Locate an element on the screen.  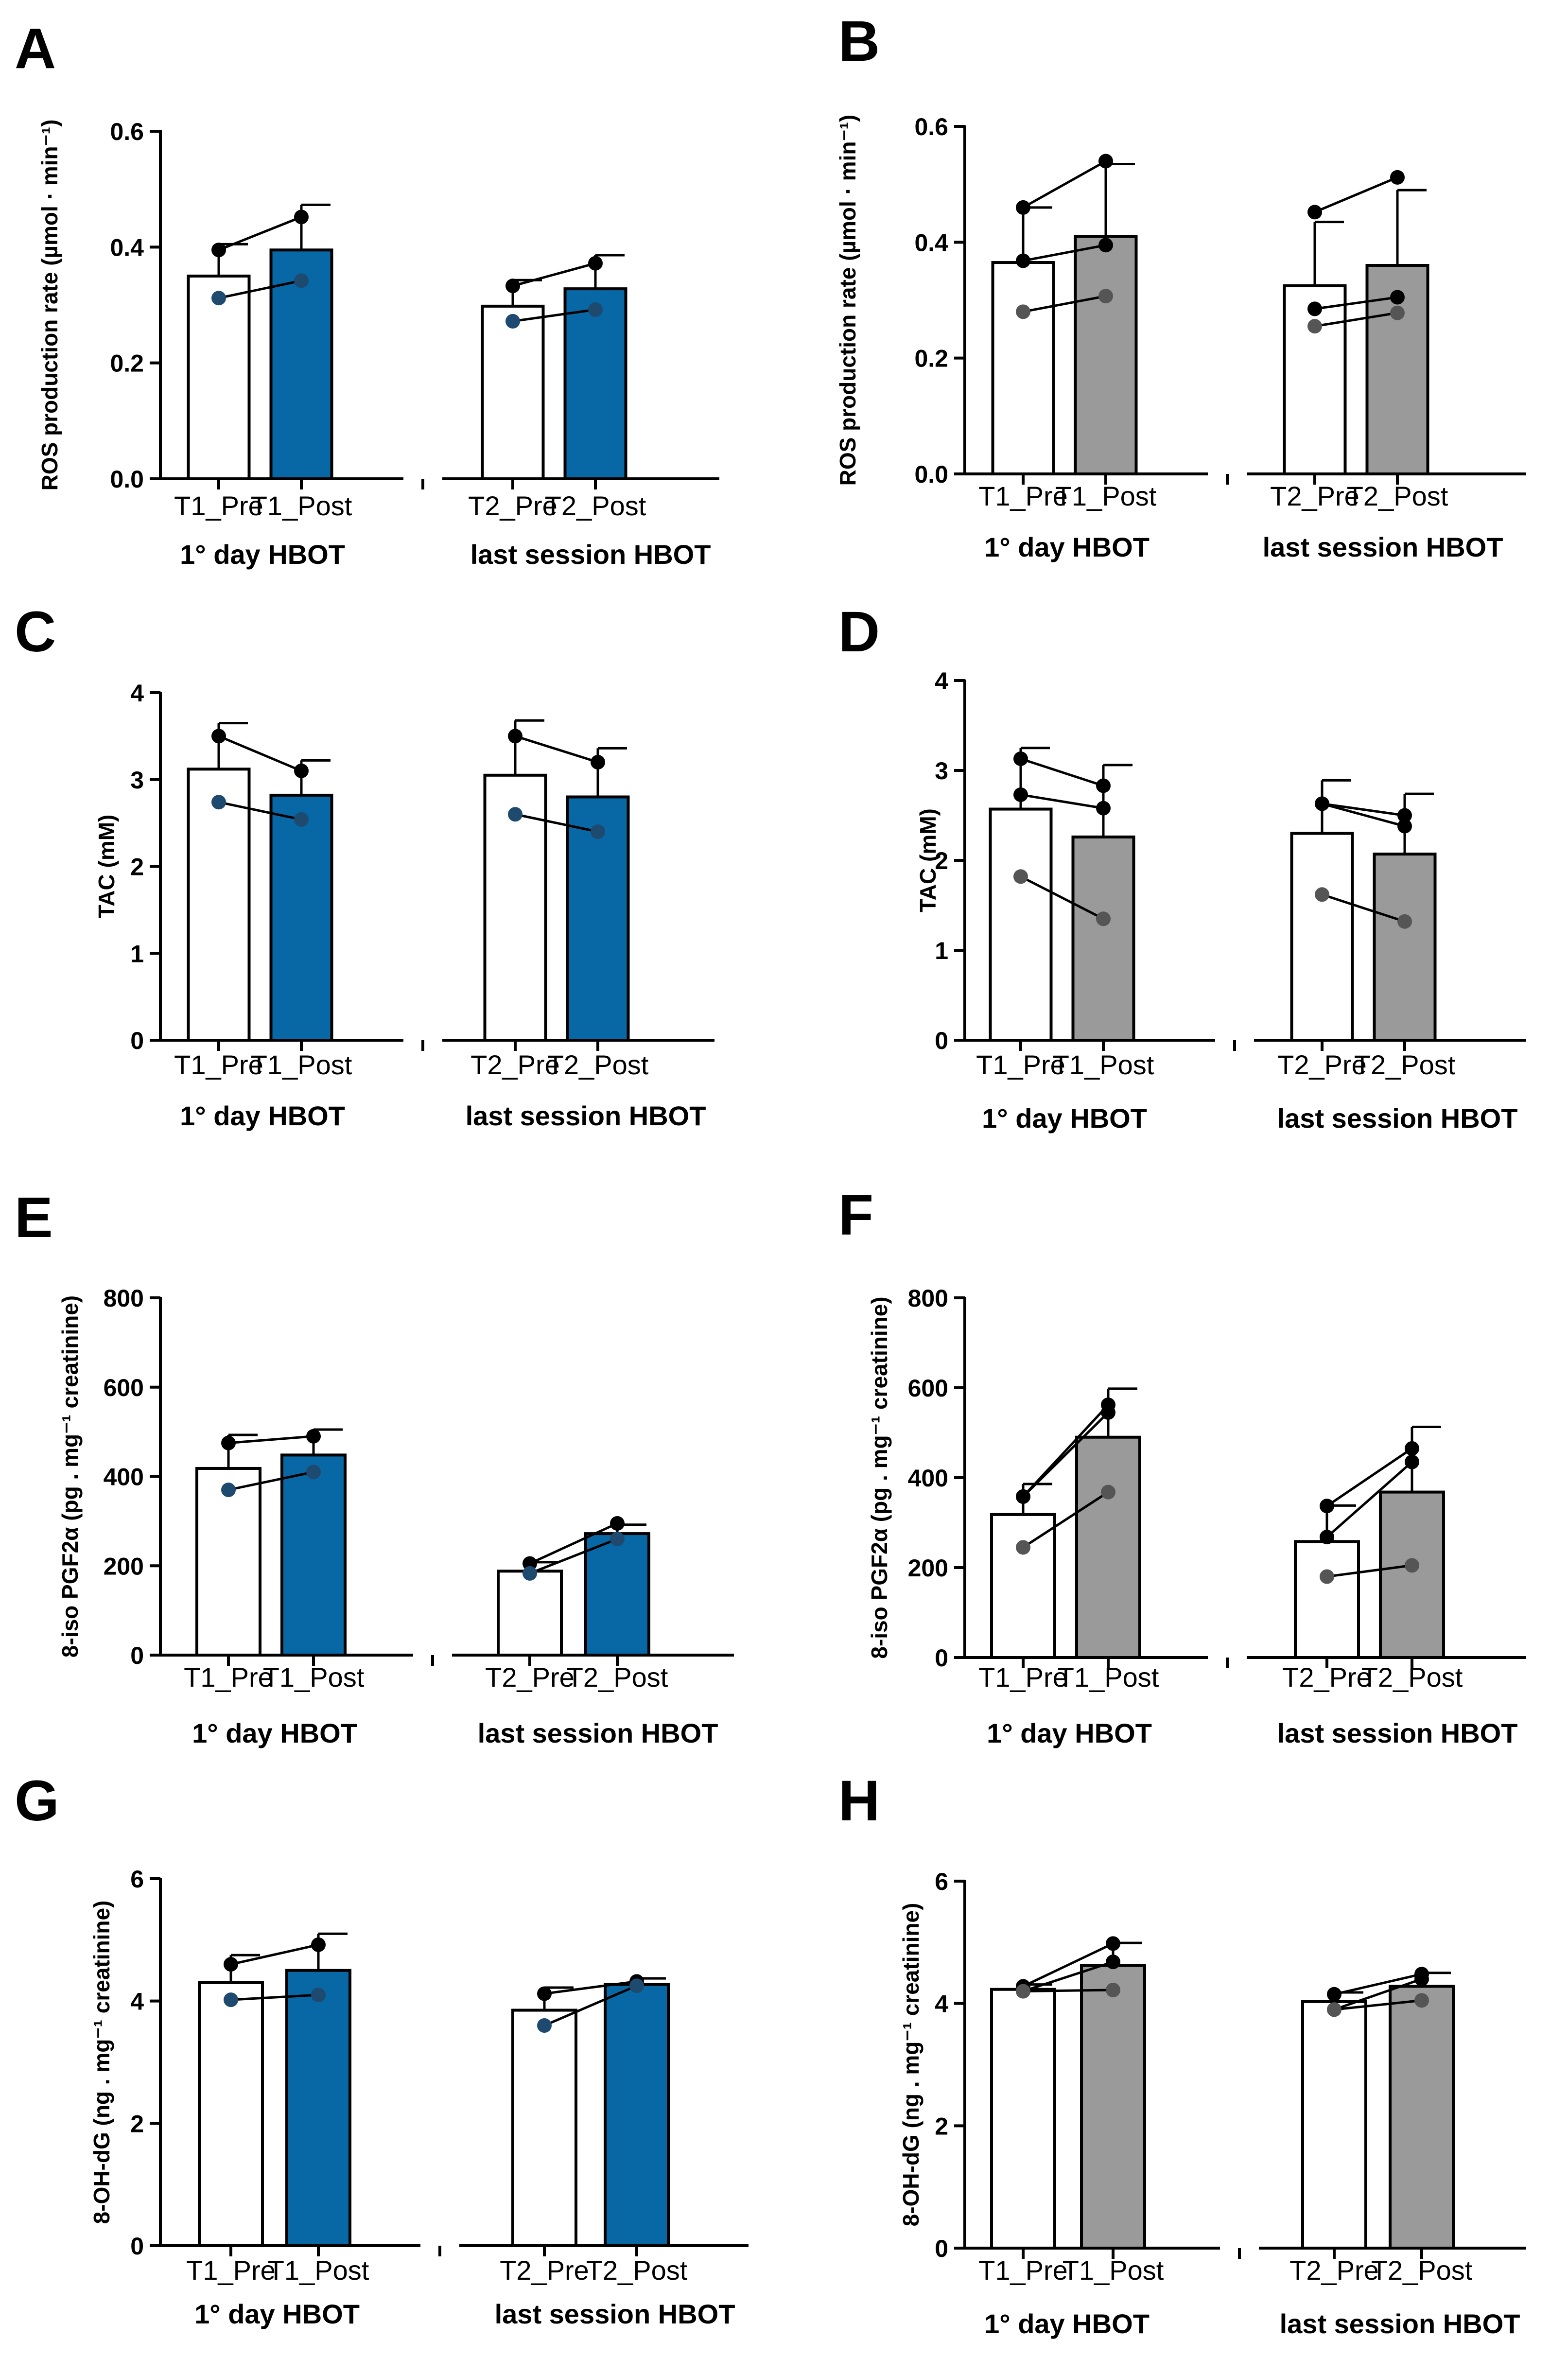
y-axis-label: ROS production rate (µmol · min⁻¹) is located at coordinates (49, 305).